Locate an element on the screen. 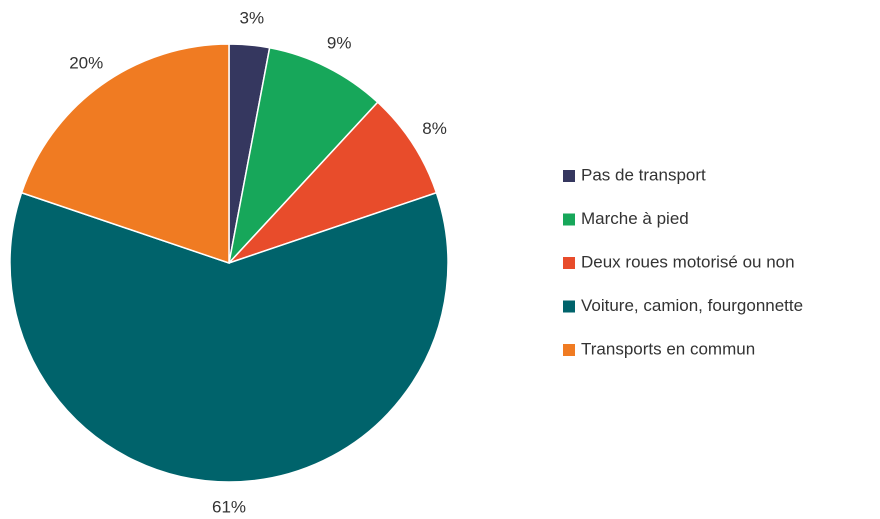 The height and width of the screenshot is (519, 880). data-label: 9% is located at coordinates (339, 43).